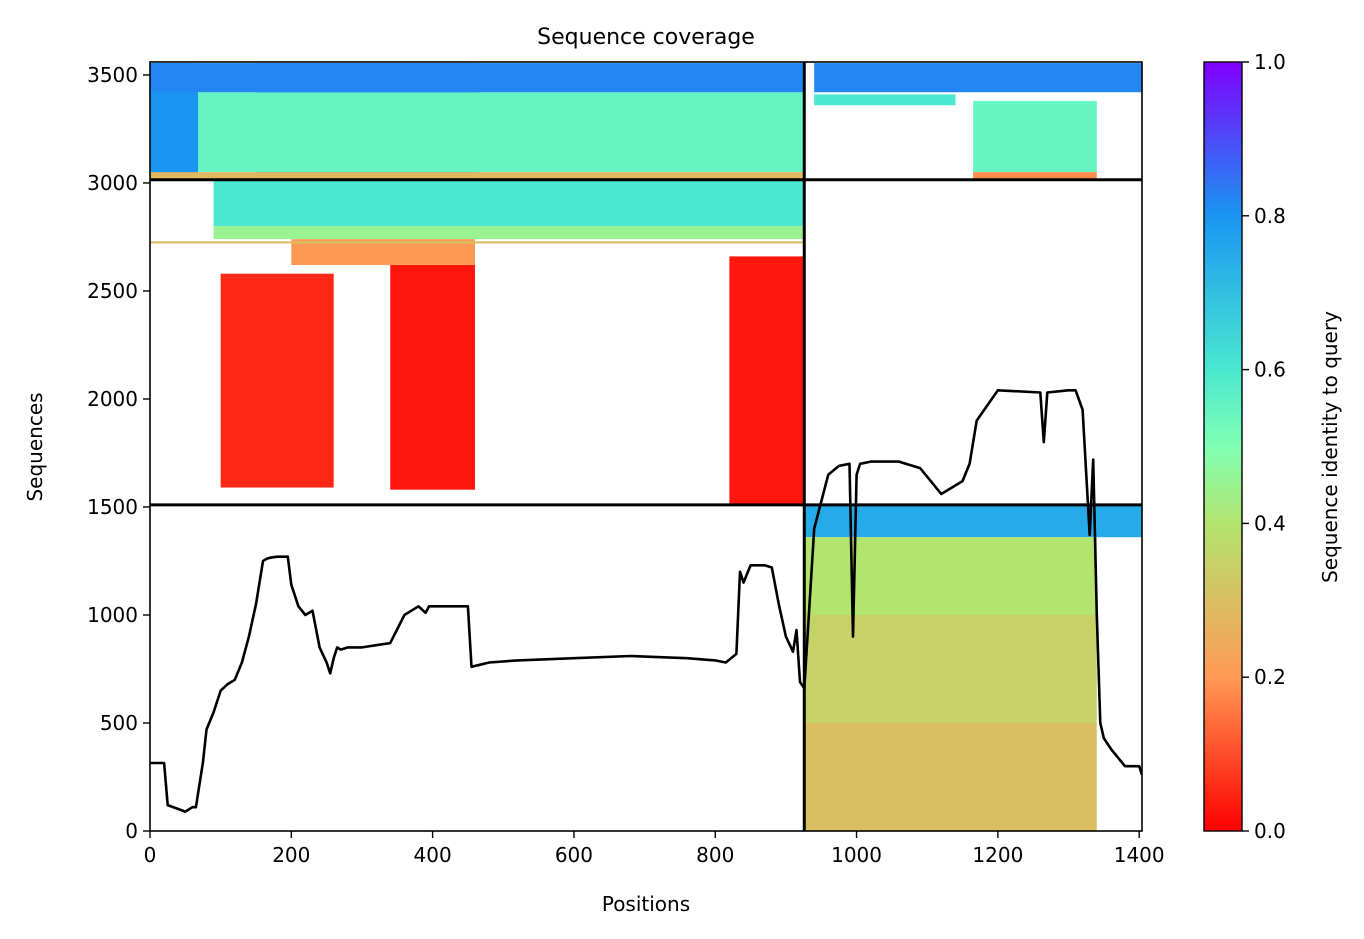 This screenshot has height=939, width=1364. What do you see at coordinates (1270, 523) in the screenshot?
I see `colorbar-tick-label: 0.4` at bounding box center [1270, 523].